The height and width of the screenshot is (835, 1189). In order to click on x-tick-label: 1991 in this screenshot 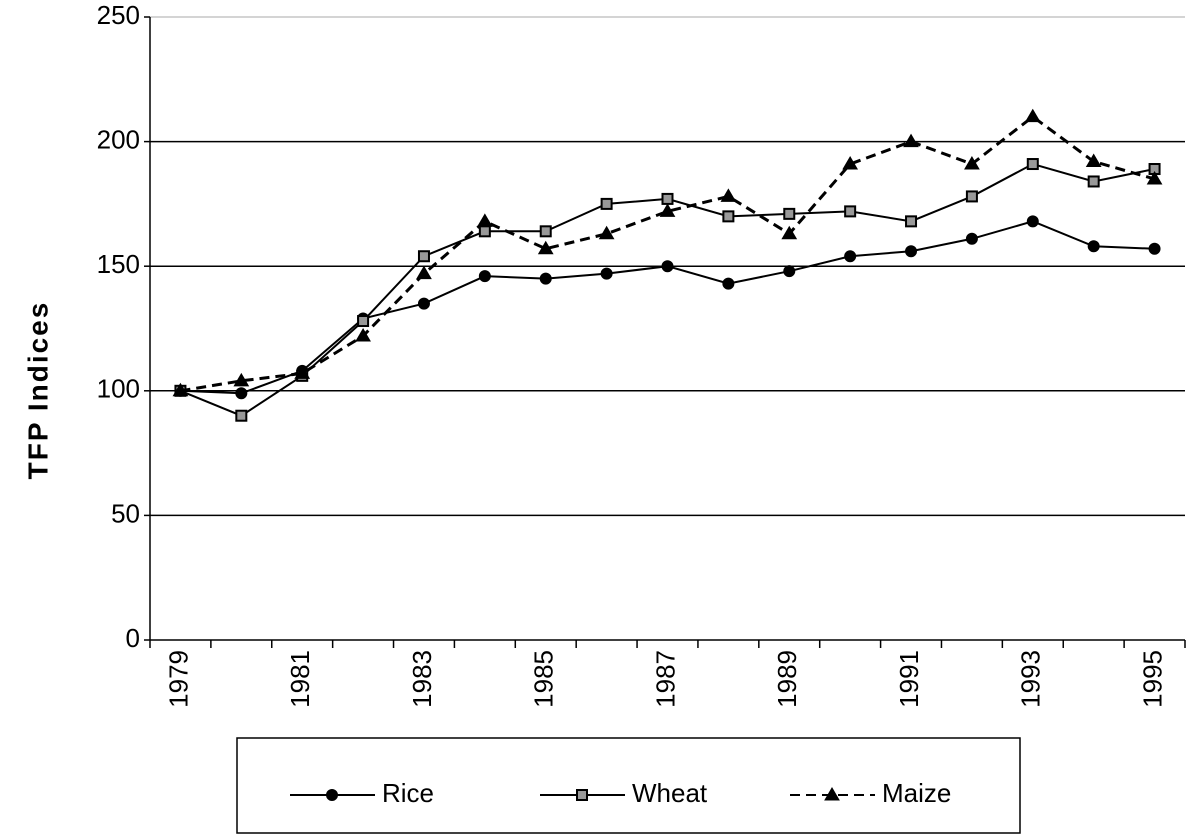, I will do `click(909, 679)`.